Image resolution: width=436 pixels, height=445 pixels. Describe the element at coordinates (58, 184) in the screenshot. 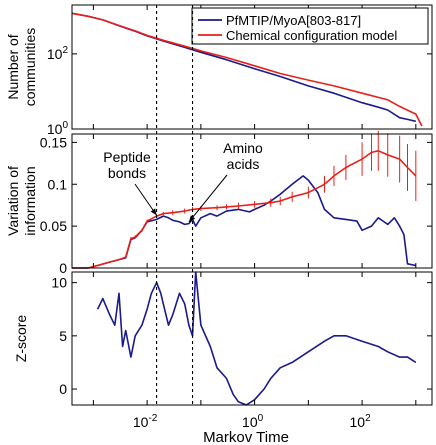

I see `y-tick-label: 0.1` at that location.